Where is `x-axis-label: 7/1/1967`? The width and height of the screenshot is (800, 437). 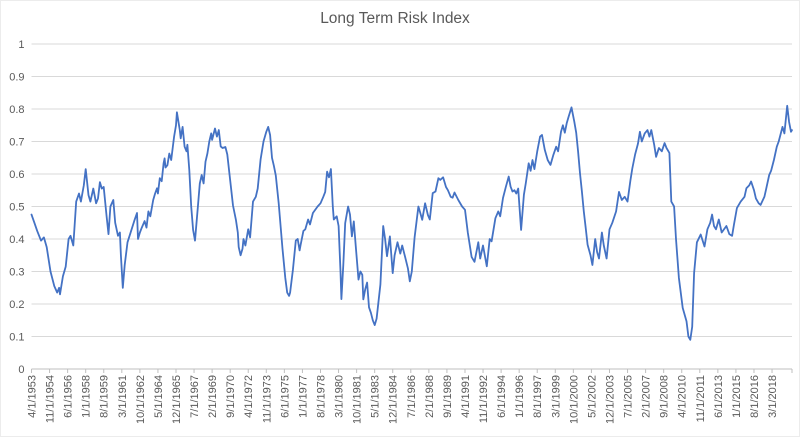 x-axis-label: 7/1/1967 is located at coordinates (195, 396).